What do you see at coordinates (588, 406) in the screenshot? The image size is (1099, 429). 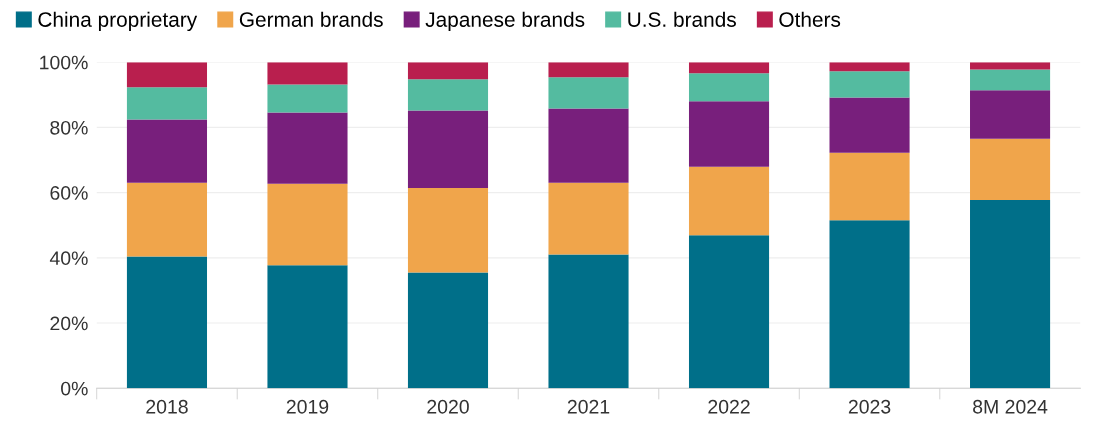 I see `x-tick-label: 2021` at bounding box center [588, 406].